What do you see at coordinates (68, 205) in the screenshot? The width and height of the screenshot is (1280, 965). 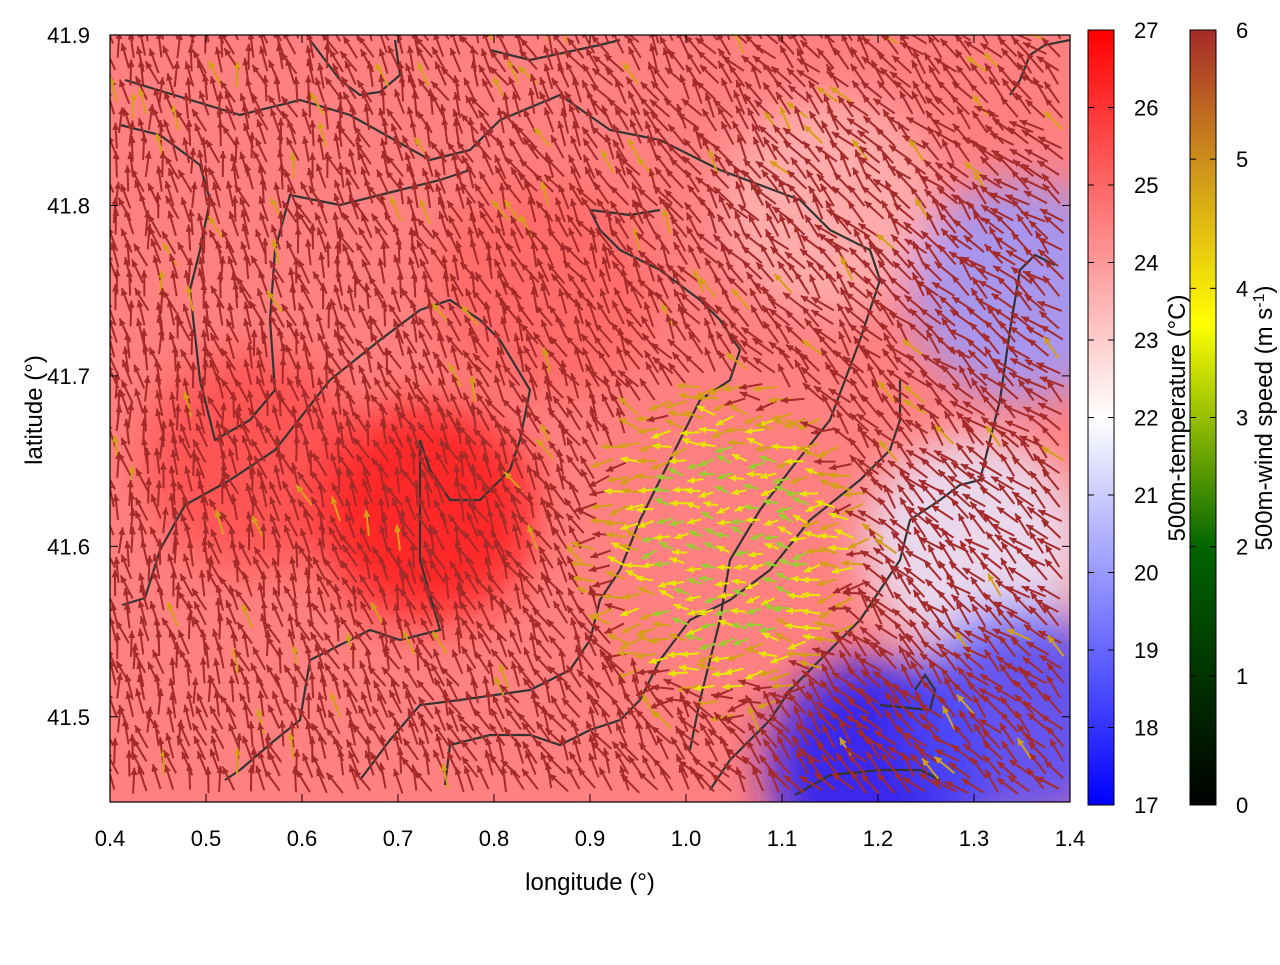 I see `y-tick-label: 41.8` at bounding box center [68, 205].